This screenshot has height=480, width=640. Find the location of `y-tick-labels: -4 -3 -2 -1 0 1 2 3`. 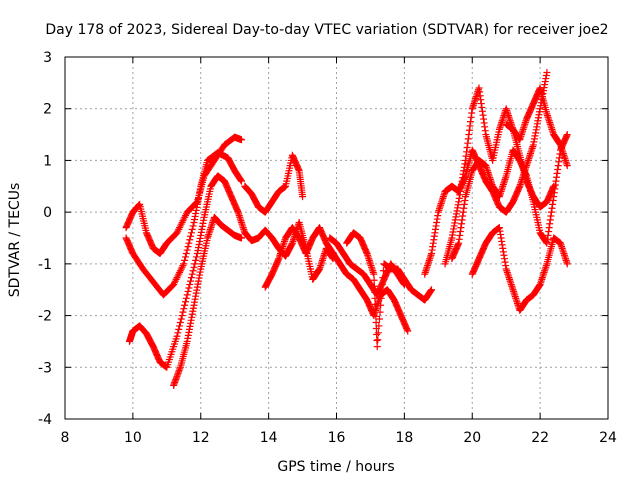

y-tick-labels: -4 -3 -2 -1 0 1 2 3 is located at coordinates (45, 239).